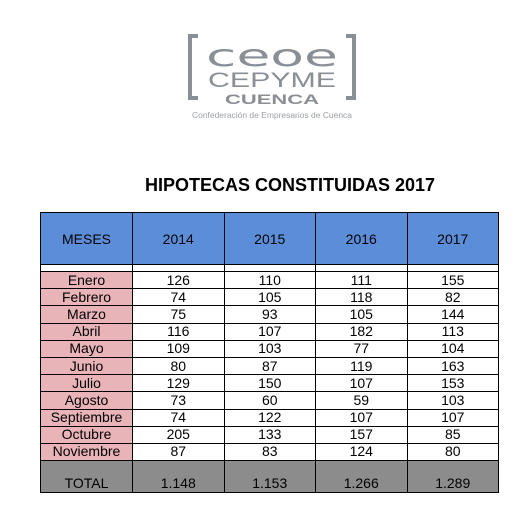 This screenshot has width=532, height=508. I want to click on table-header-row: MESES 2014 2015 2016 2017, so click(269, 238).